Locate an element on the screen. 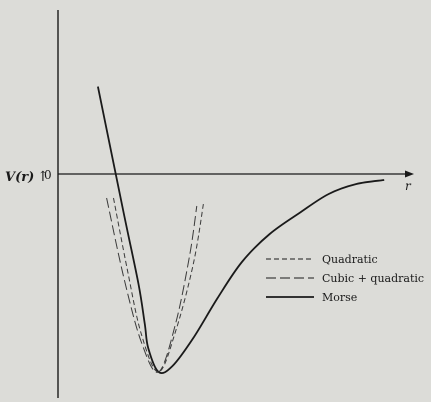 The image size is (431, 402). y-axis-label-arrow: ↑ is located at coordinates (43, 177).